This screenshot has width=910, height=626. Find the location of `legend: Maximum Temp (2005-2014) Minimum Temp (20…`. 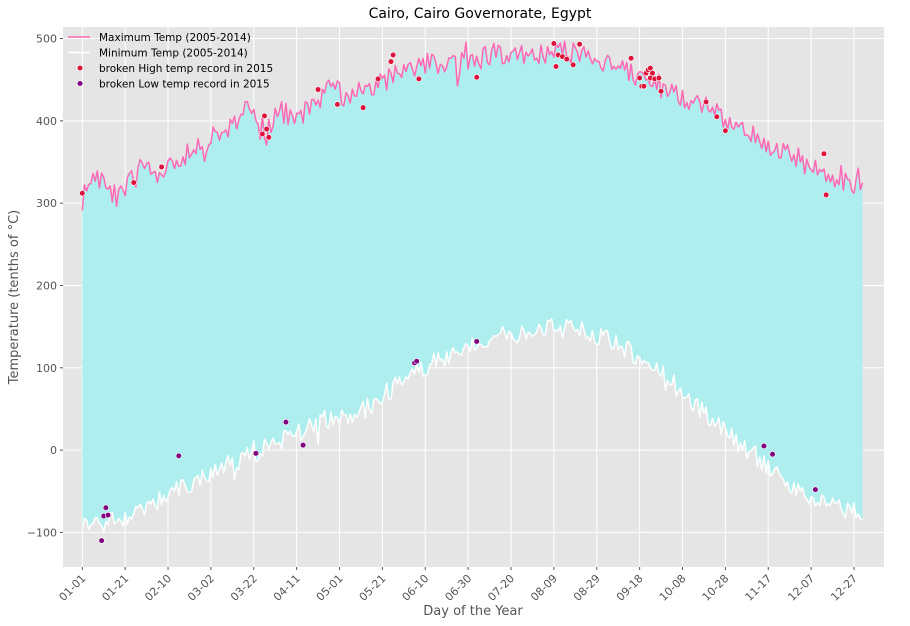

legend: Maximum Temp (2005-2014) Minimum Temp (20… is located at coordinates (170, 61).